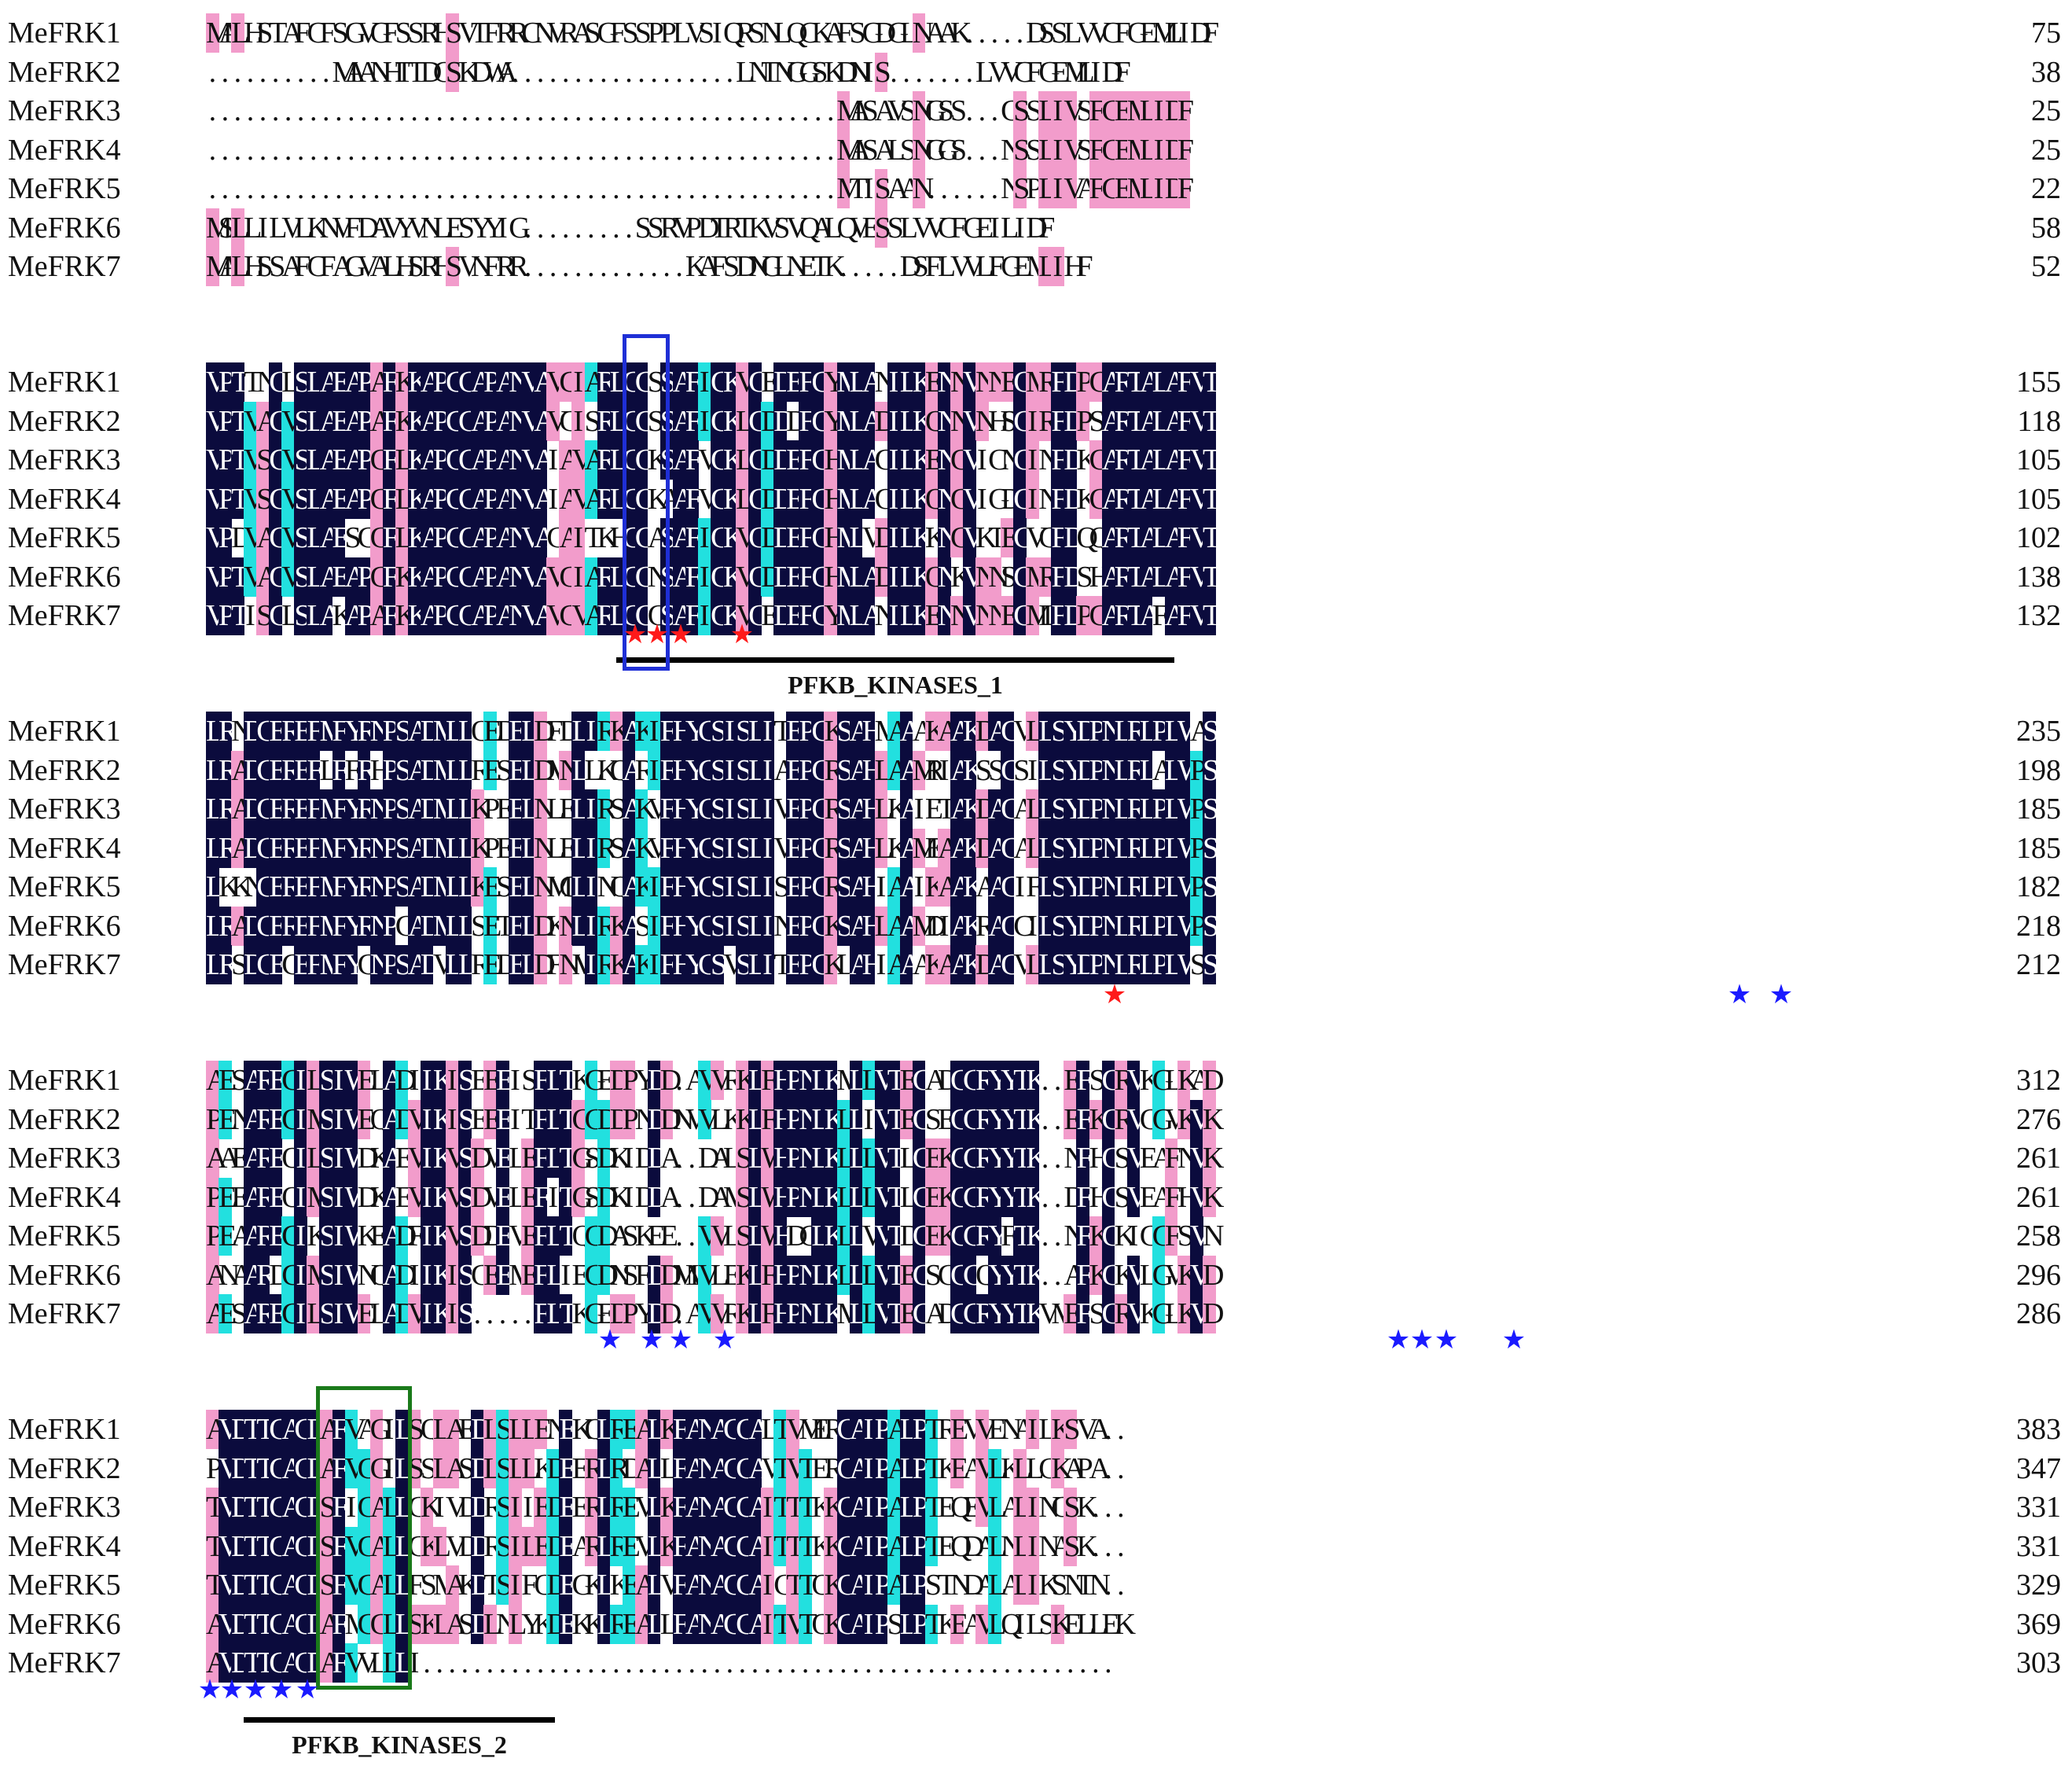 The height and width of the screenshot is (1773, 2072). I want to click on residue-position: 331, so click(2038, 1546).